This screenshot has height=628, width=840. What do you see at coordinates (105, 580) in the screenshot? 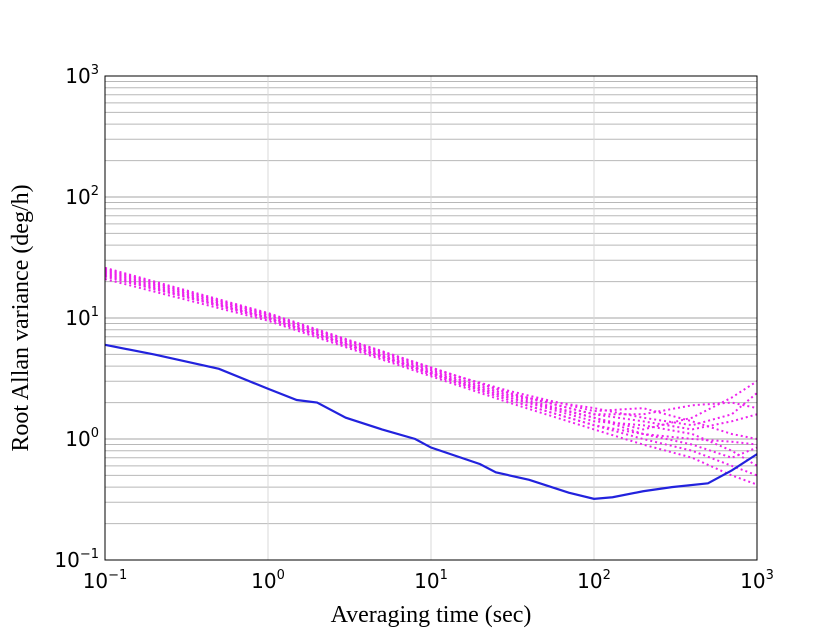
I see `x-tick-label: 10⁻¹` at bounding box center [105, 580].